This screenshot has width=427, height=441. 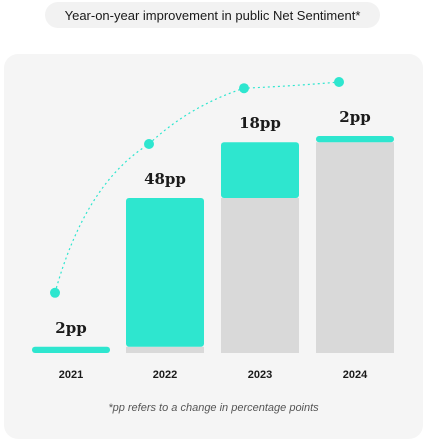 What do you see at coordinates (149, 144) in the screenshot?
I see `trend-point-2022` at bounding box center [149, 144].